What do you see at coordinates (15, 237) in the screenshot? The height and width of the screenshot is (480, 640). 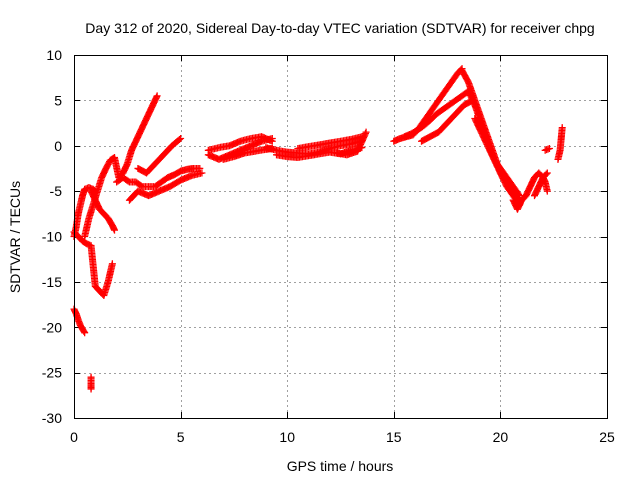 I see `y-axis-label: SDTVAR / TECUs` at bounding box center [15, 237].